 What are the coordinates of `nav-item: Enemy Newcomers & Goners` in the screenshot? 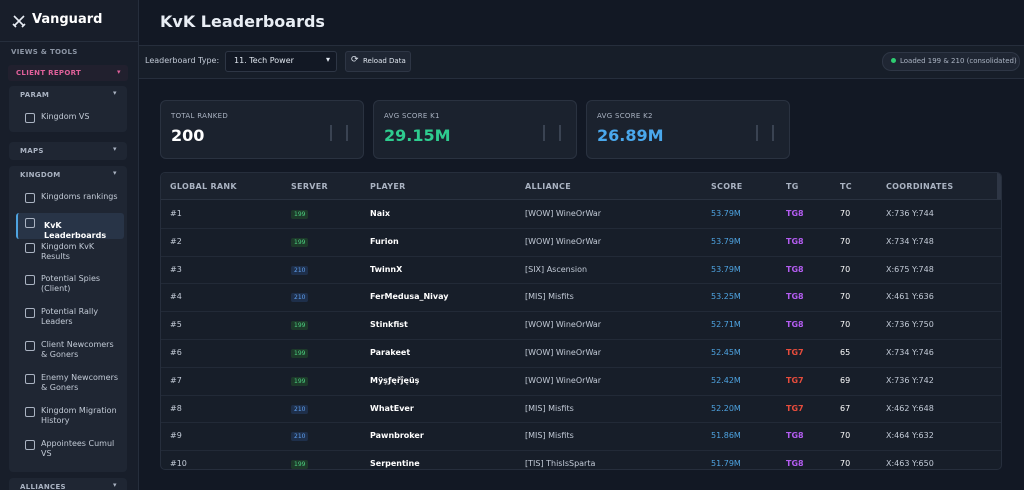 It's located at (80, 382).